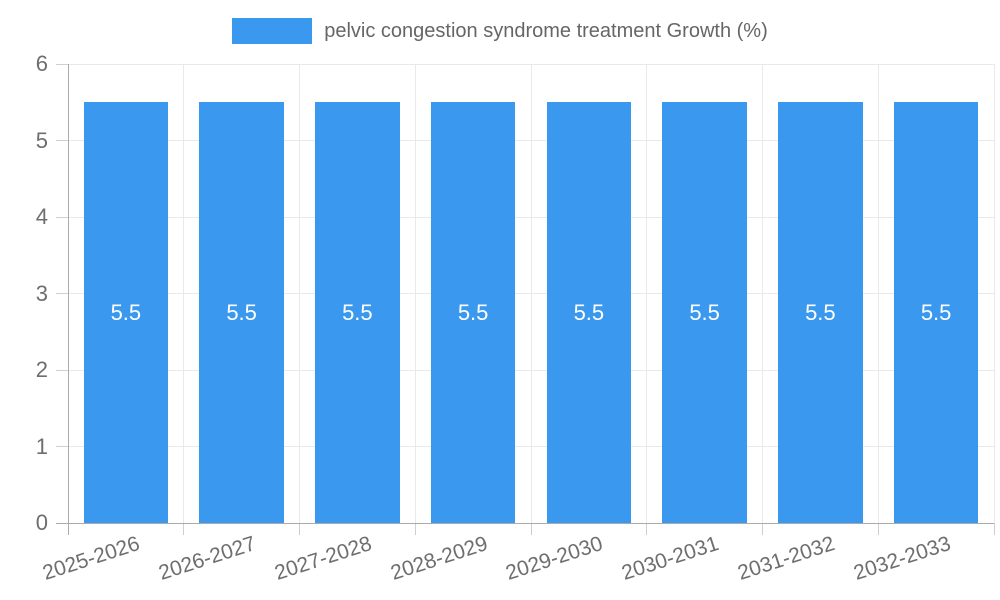 Image resolution: width=1000 pixels, height=600 pixels. I want to click on x-axis-category-label: 2026-2027, so click(207, 558).